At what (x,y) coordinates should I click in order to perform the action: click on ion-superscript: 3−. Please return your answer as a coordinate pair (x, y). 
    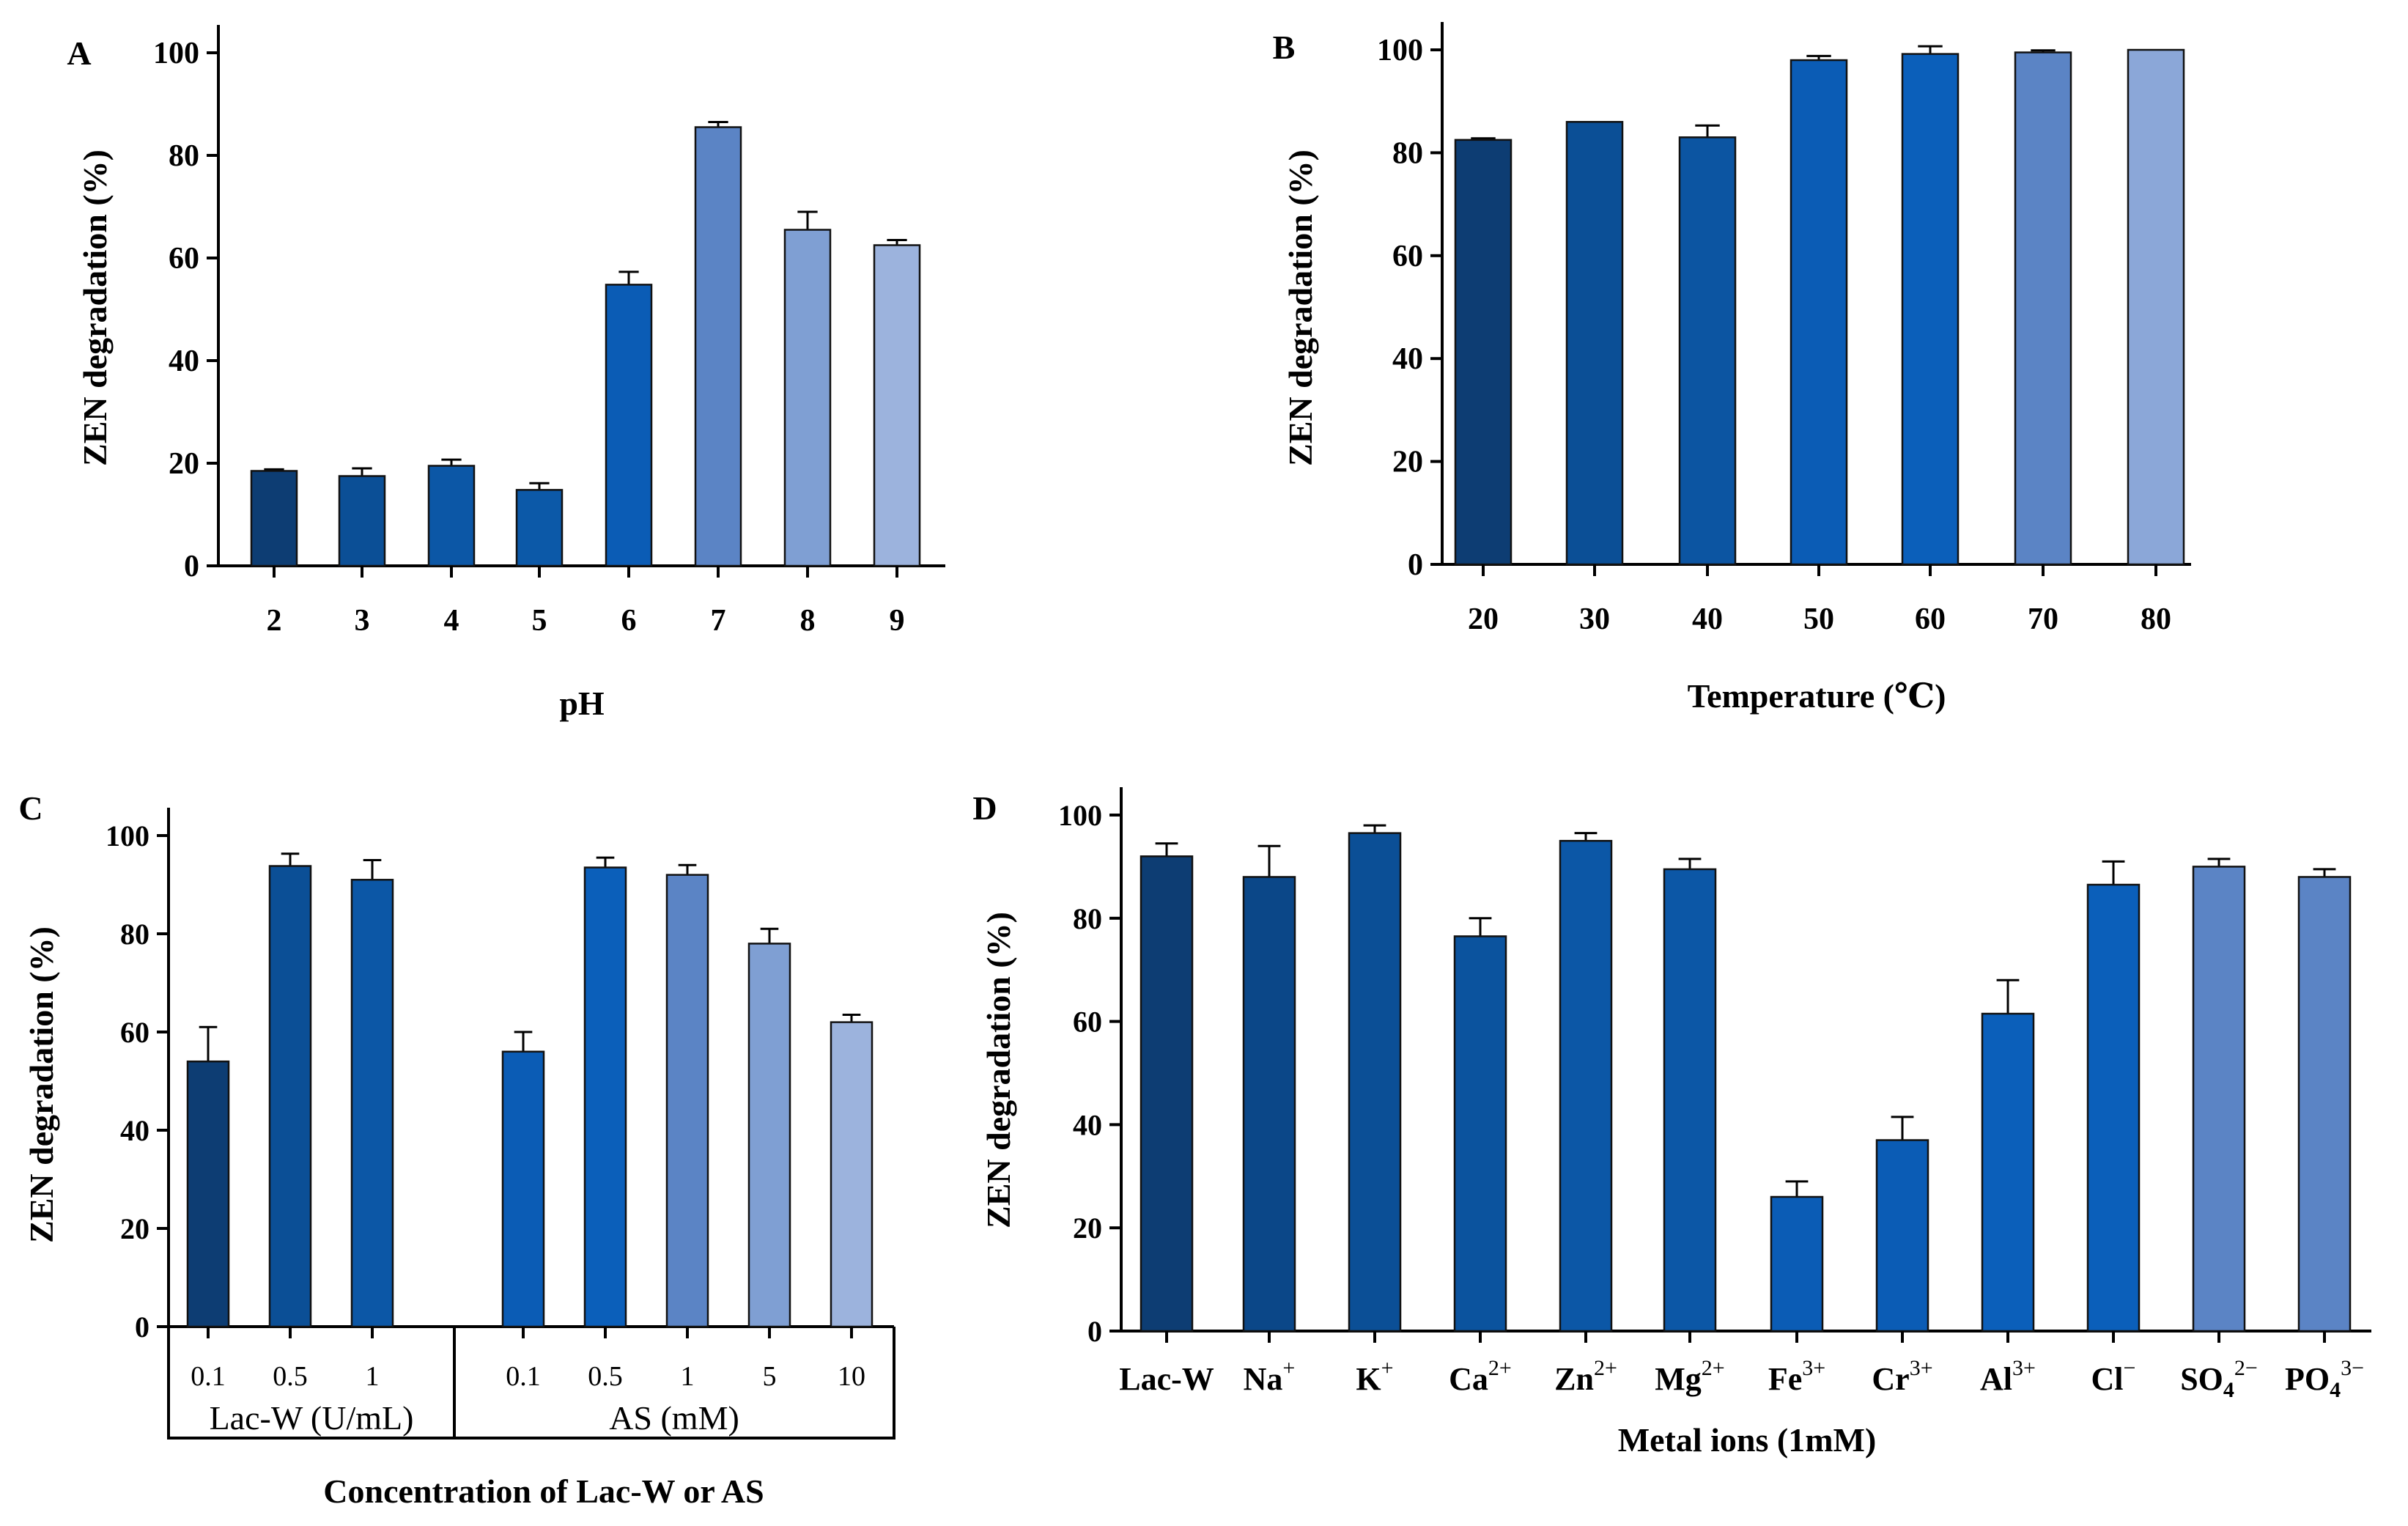
    Looking at the image, I should click on (2352, 1368).